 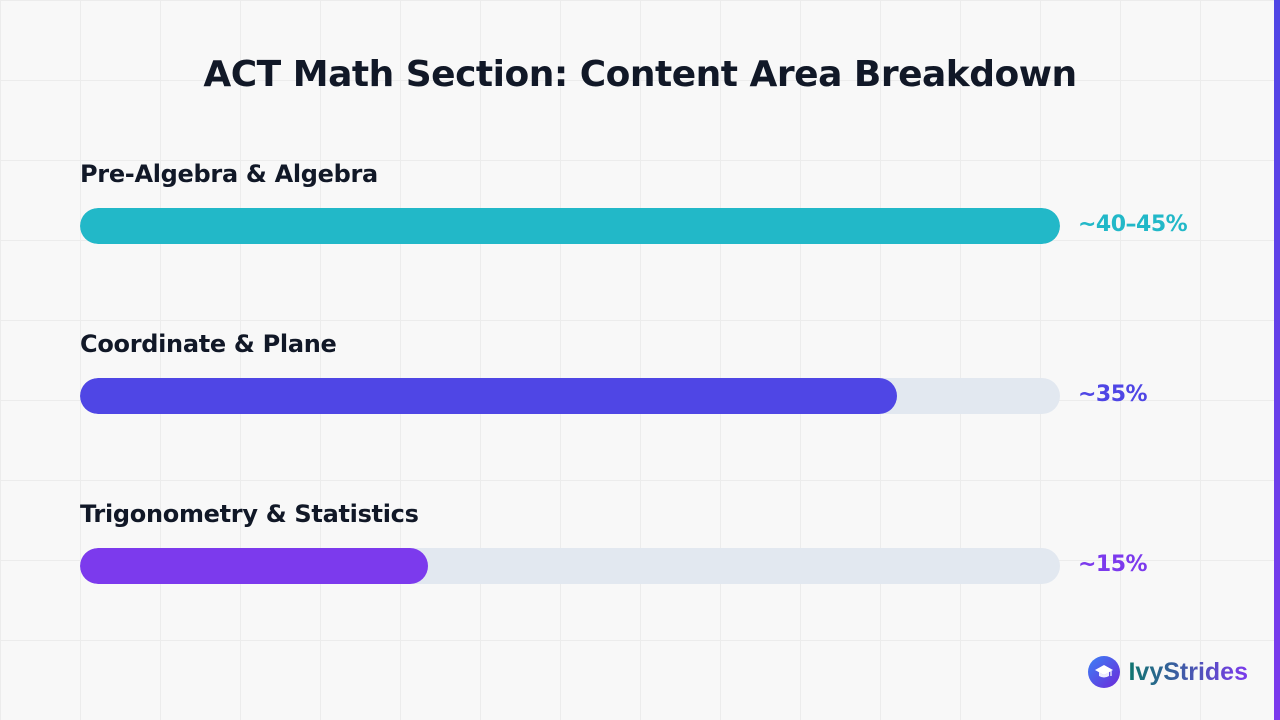 What do you see at coordinates (249, 514) in the screenshot?
I see `category-label: Trigonometry & Statistics` at bounding box center [249, 514].